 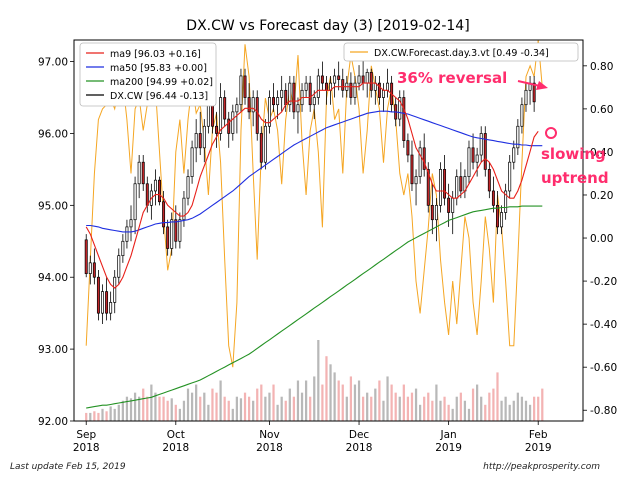 What do you see at coordinates (601, 196) in the screenshot?
I see `ytick-right-label: 0.20` at bounding box center [601, 196].